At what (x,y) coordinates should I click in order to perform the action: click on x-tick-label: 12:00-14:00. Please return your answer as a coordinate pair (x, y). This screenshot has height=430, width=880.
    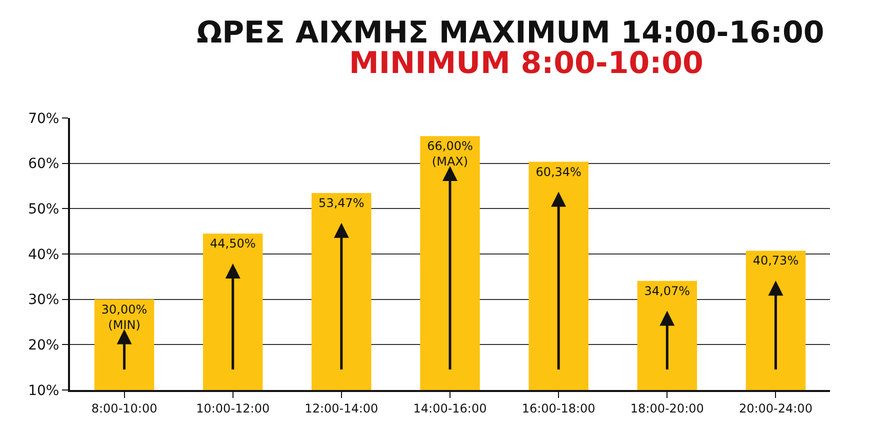
    Looking at the image, I should click on (341, 408).